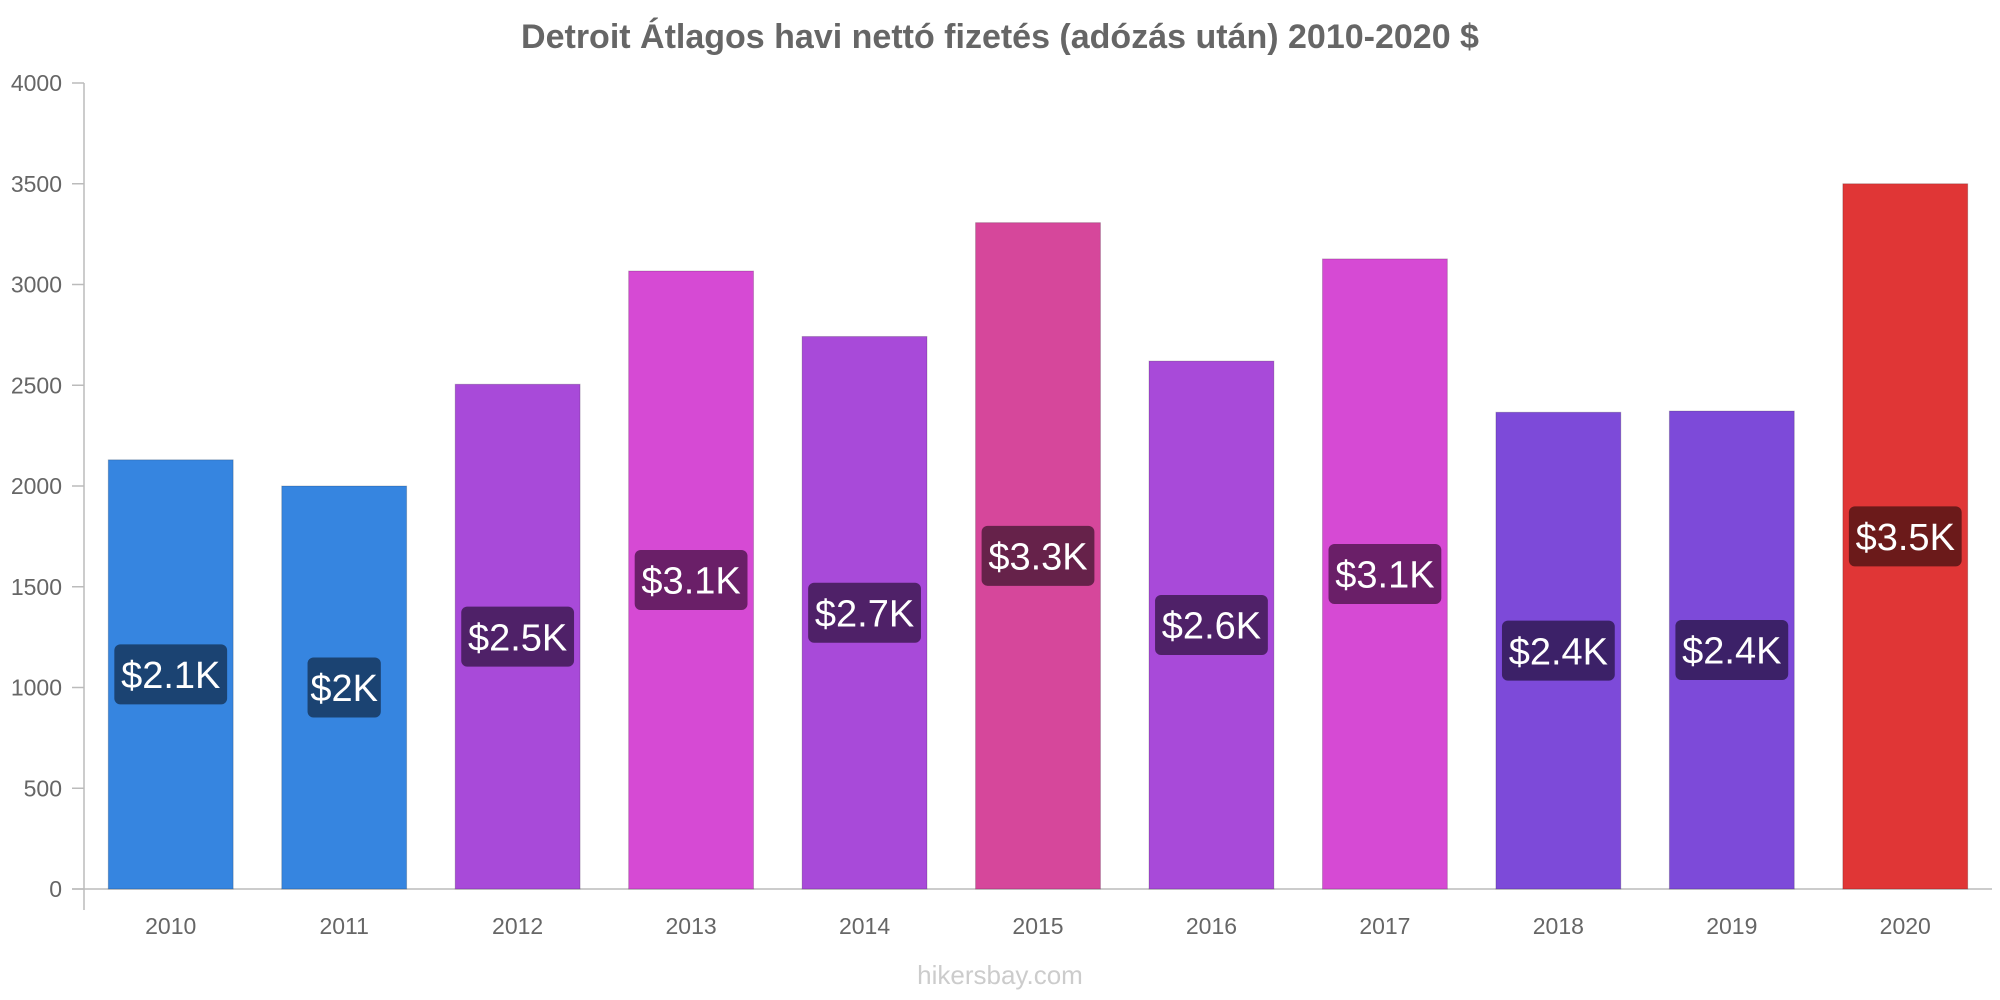  What do you see at coordinates (43, 788) in the screenshot?
I see `y-tick-label: 500` at bounding box center [43, 788].